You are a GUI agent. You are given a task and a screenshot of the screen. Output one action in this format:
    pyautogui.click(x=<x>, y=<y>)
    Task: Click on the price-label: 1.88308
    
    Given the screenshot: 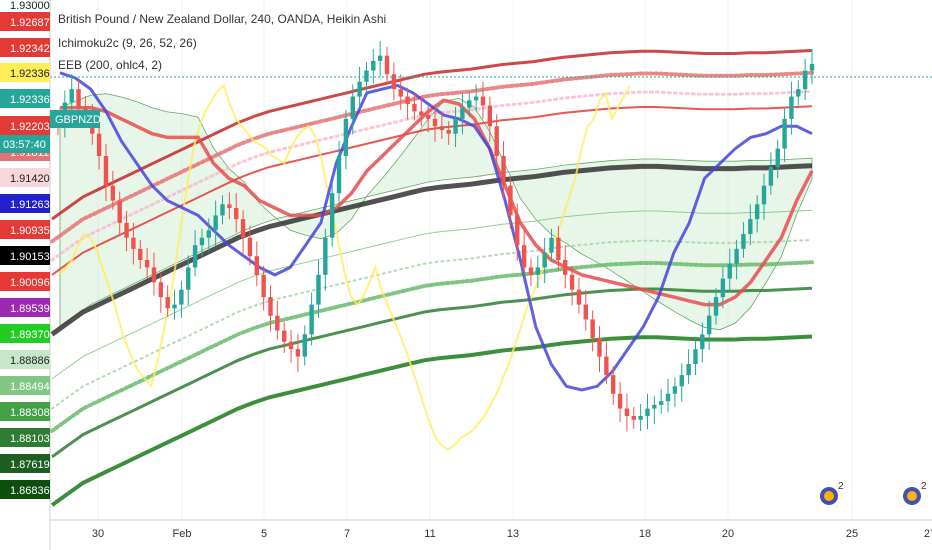 What is the action you would take?
    pyautogui.click(x=30, y=413)
    